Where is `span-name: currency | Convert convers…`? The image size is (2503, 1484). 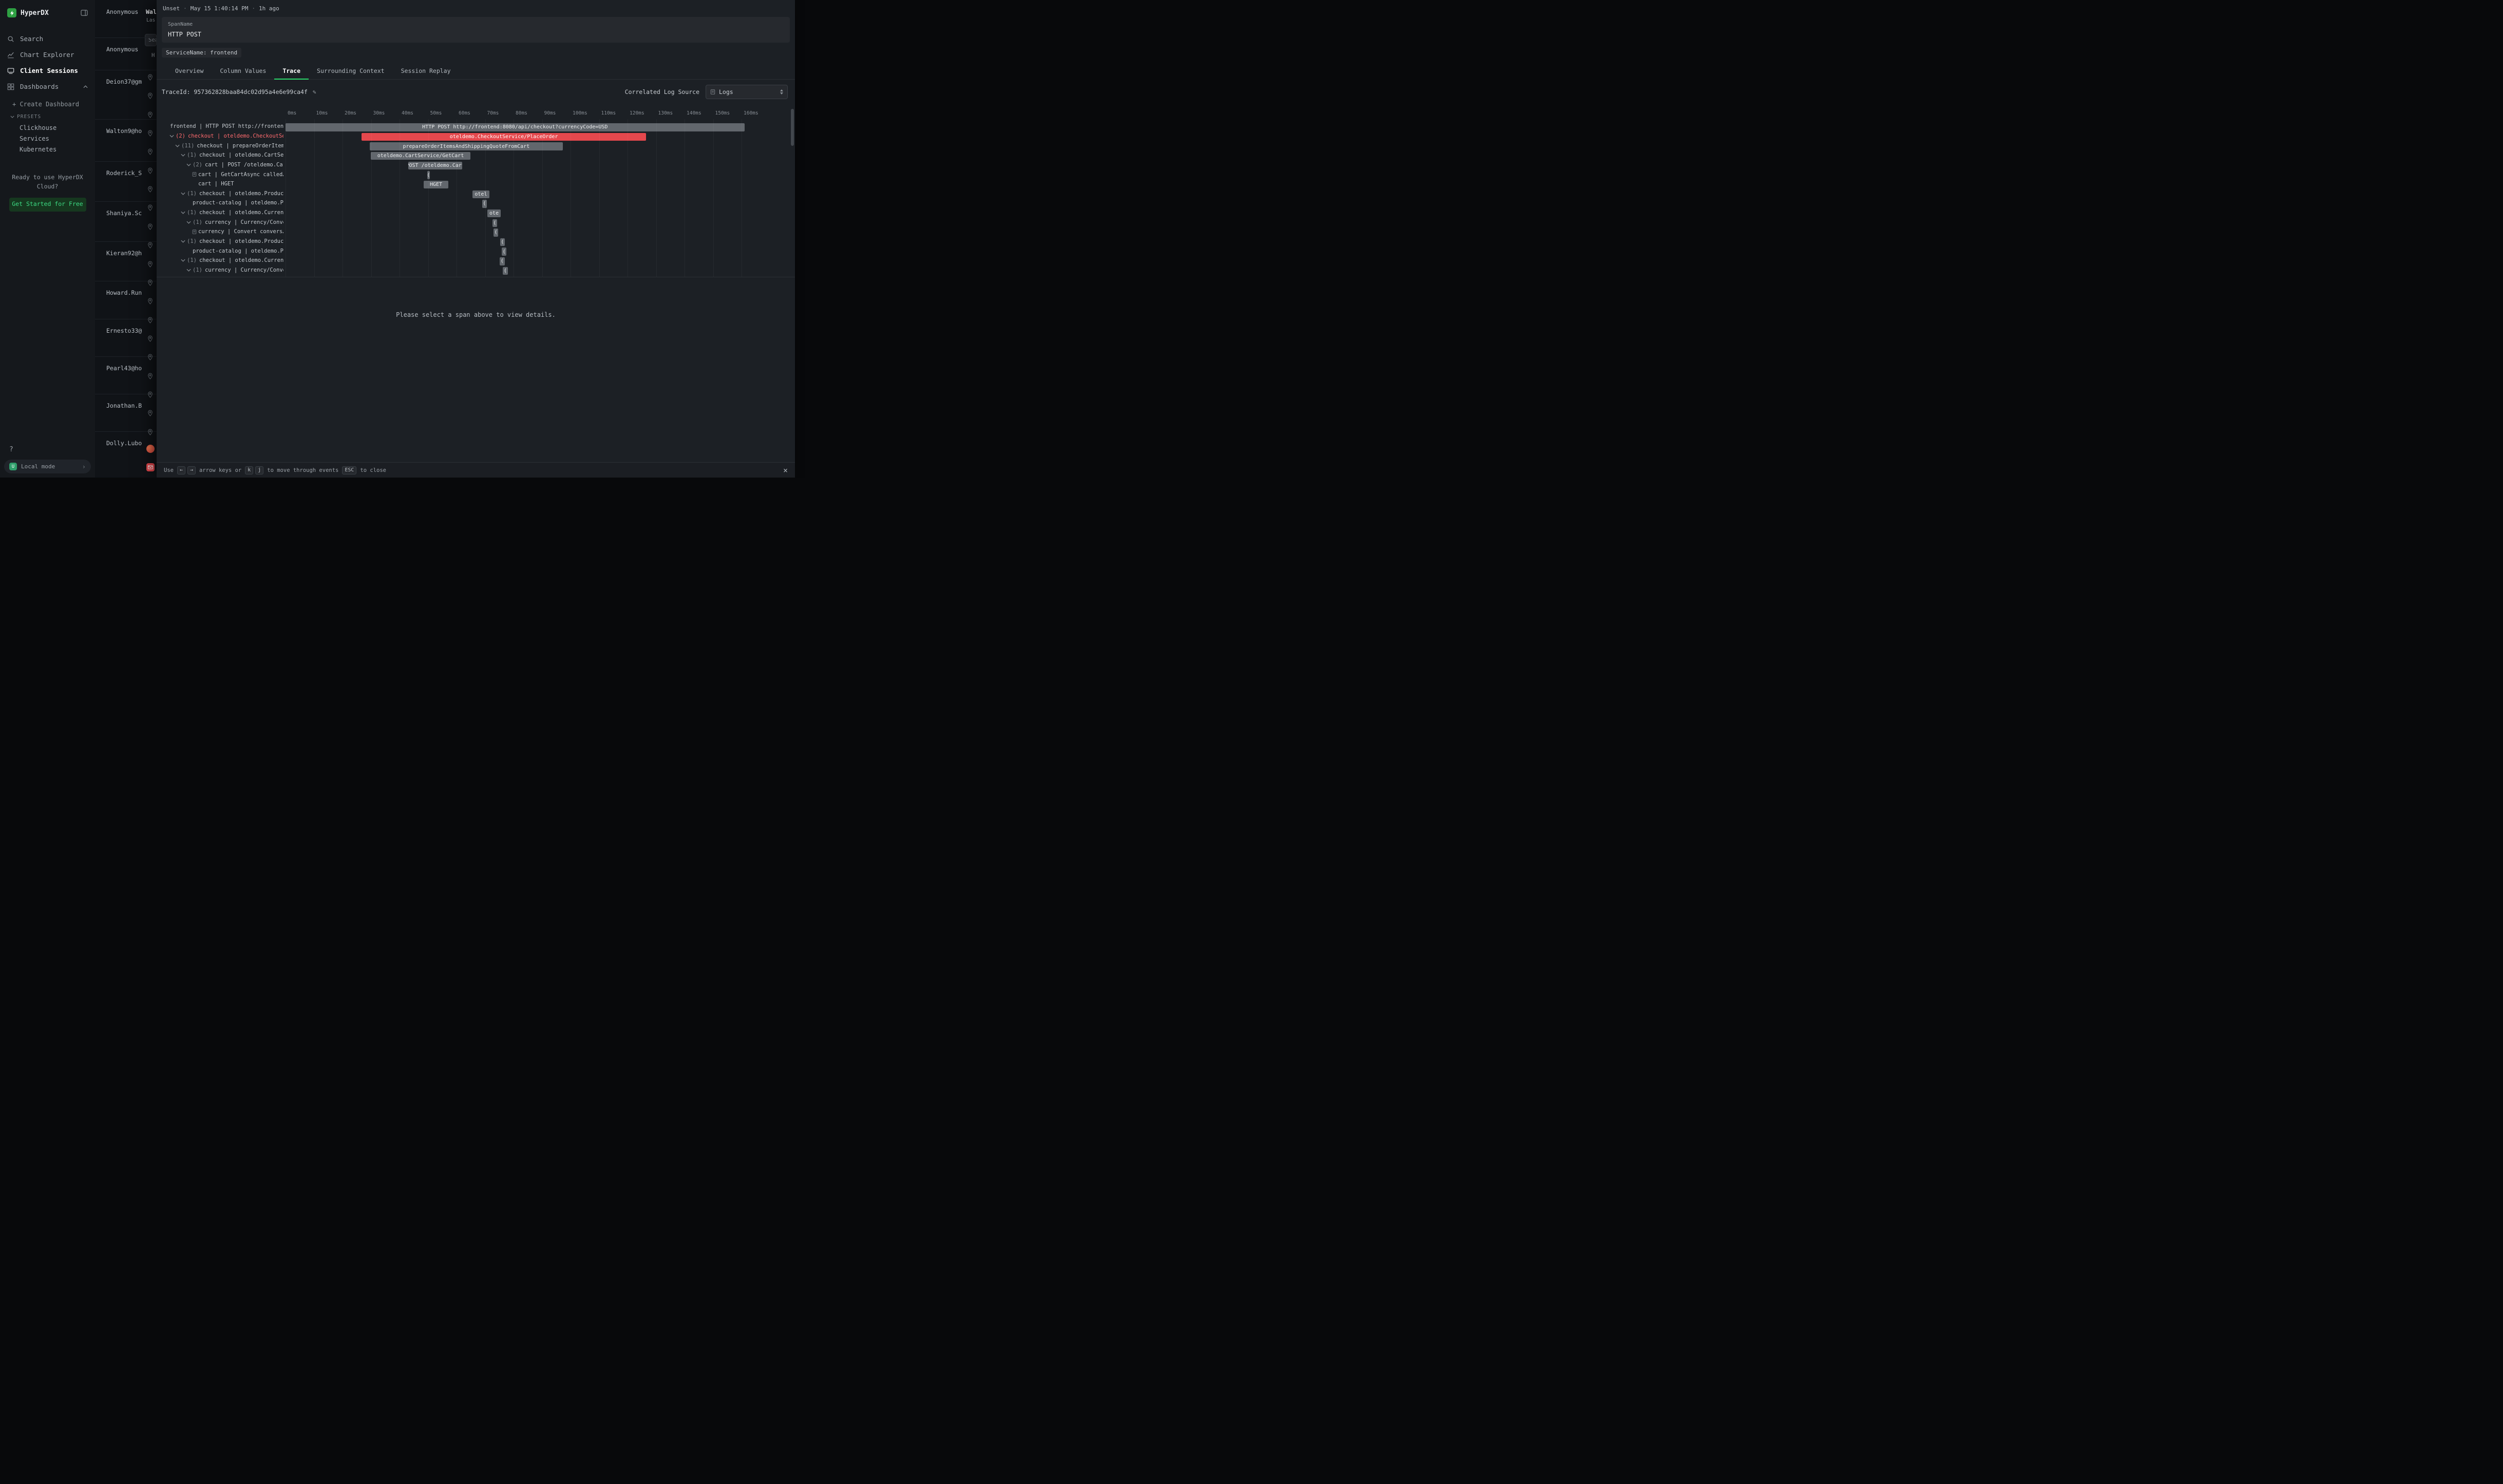 span-name: currency | Convert convers… is located at coordinates (240, 232).